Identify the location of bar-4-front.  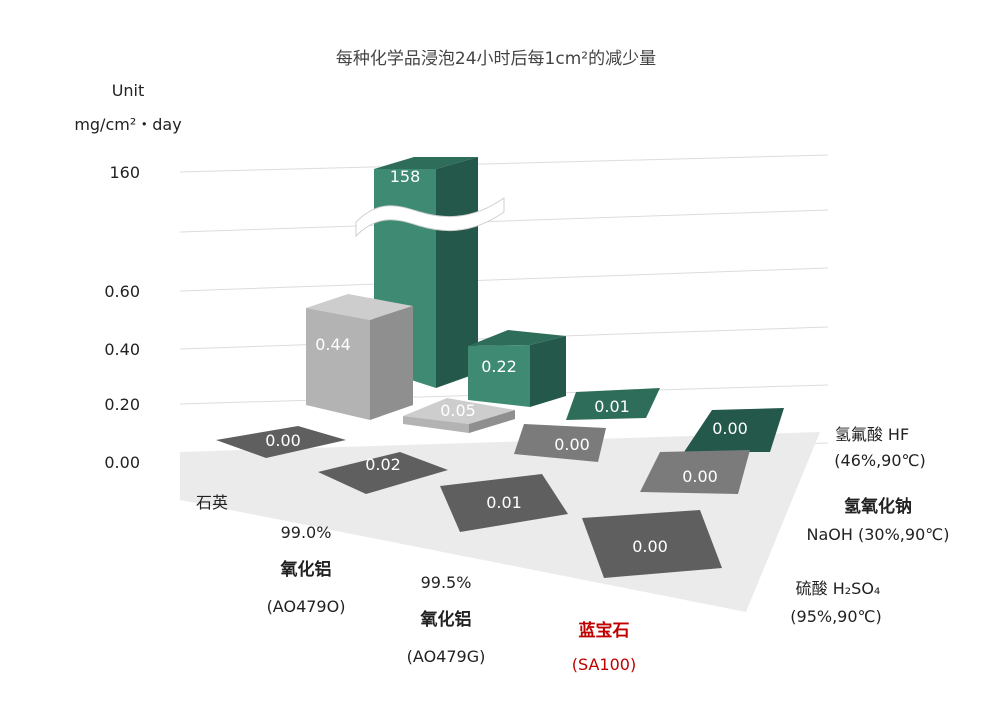
(436, 424).